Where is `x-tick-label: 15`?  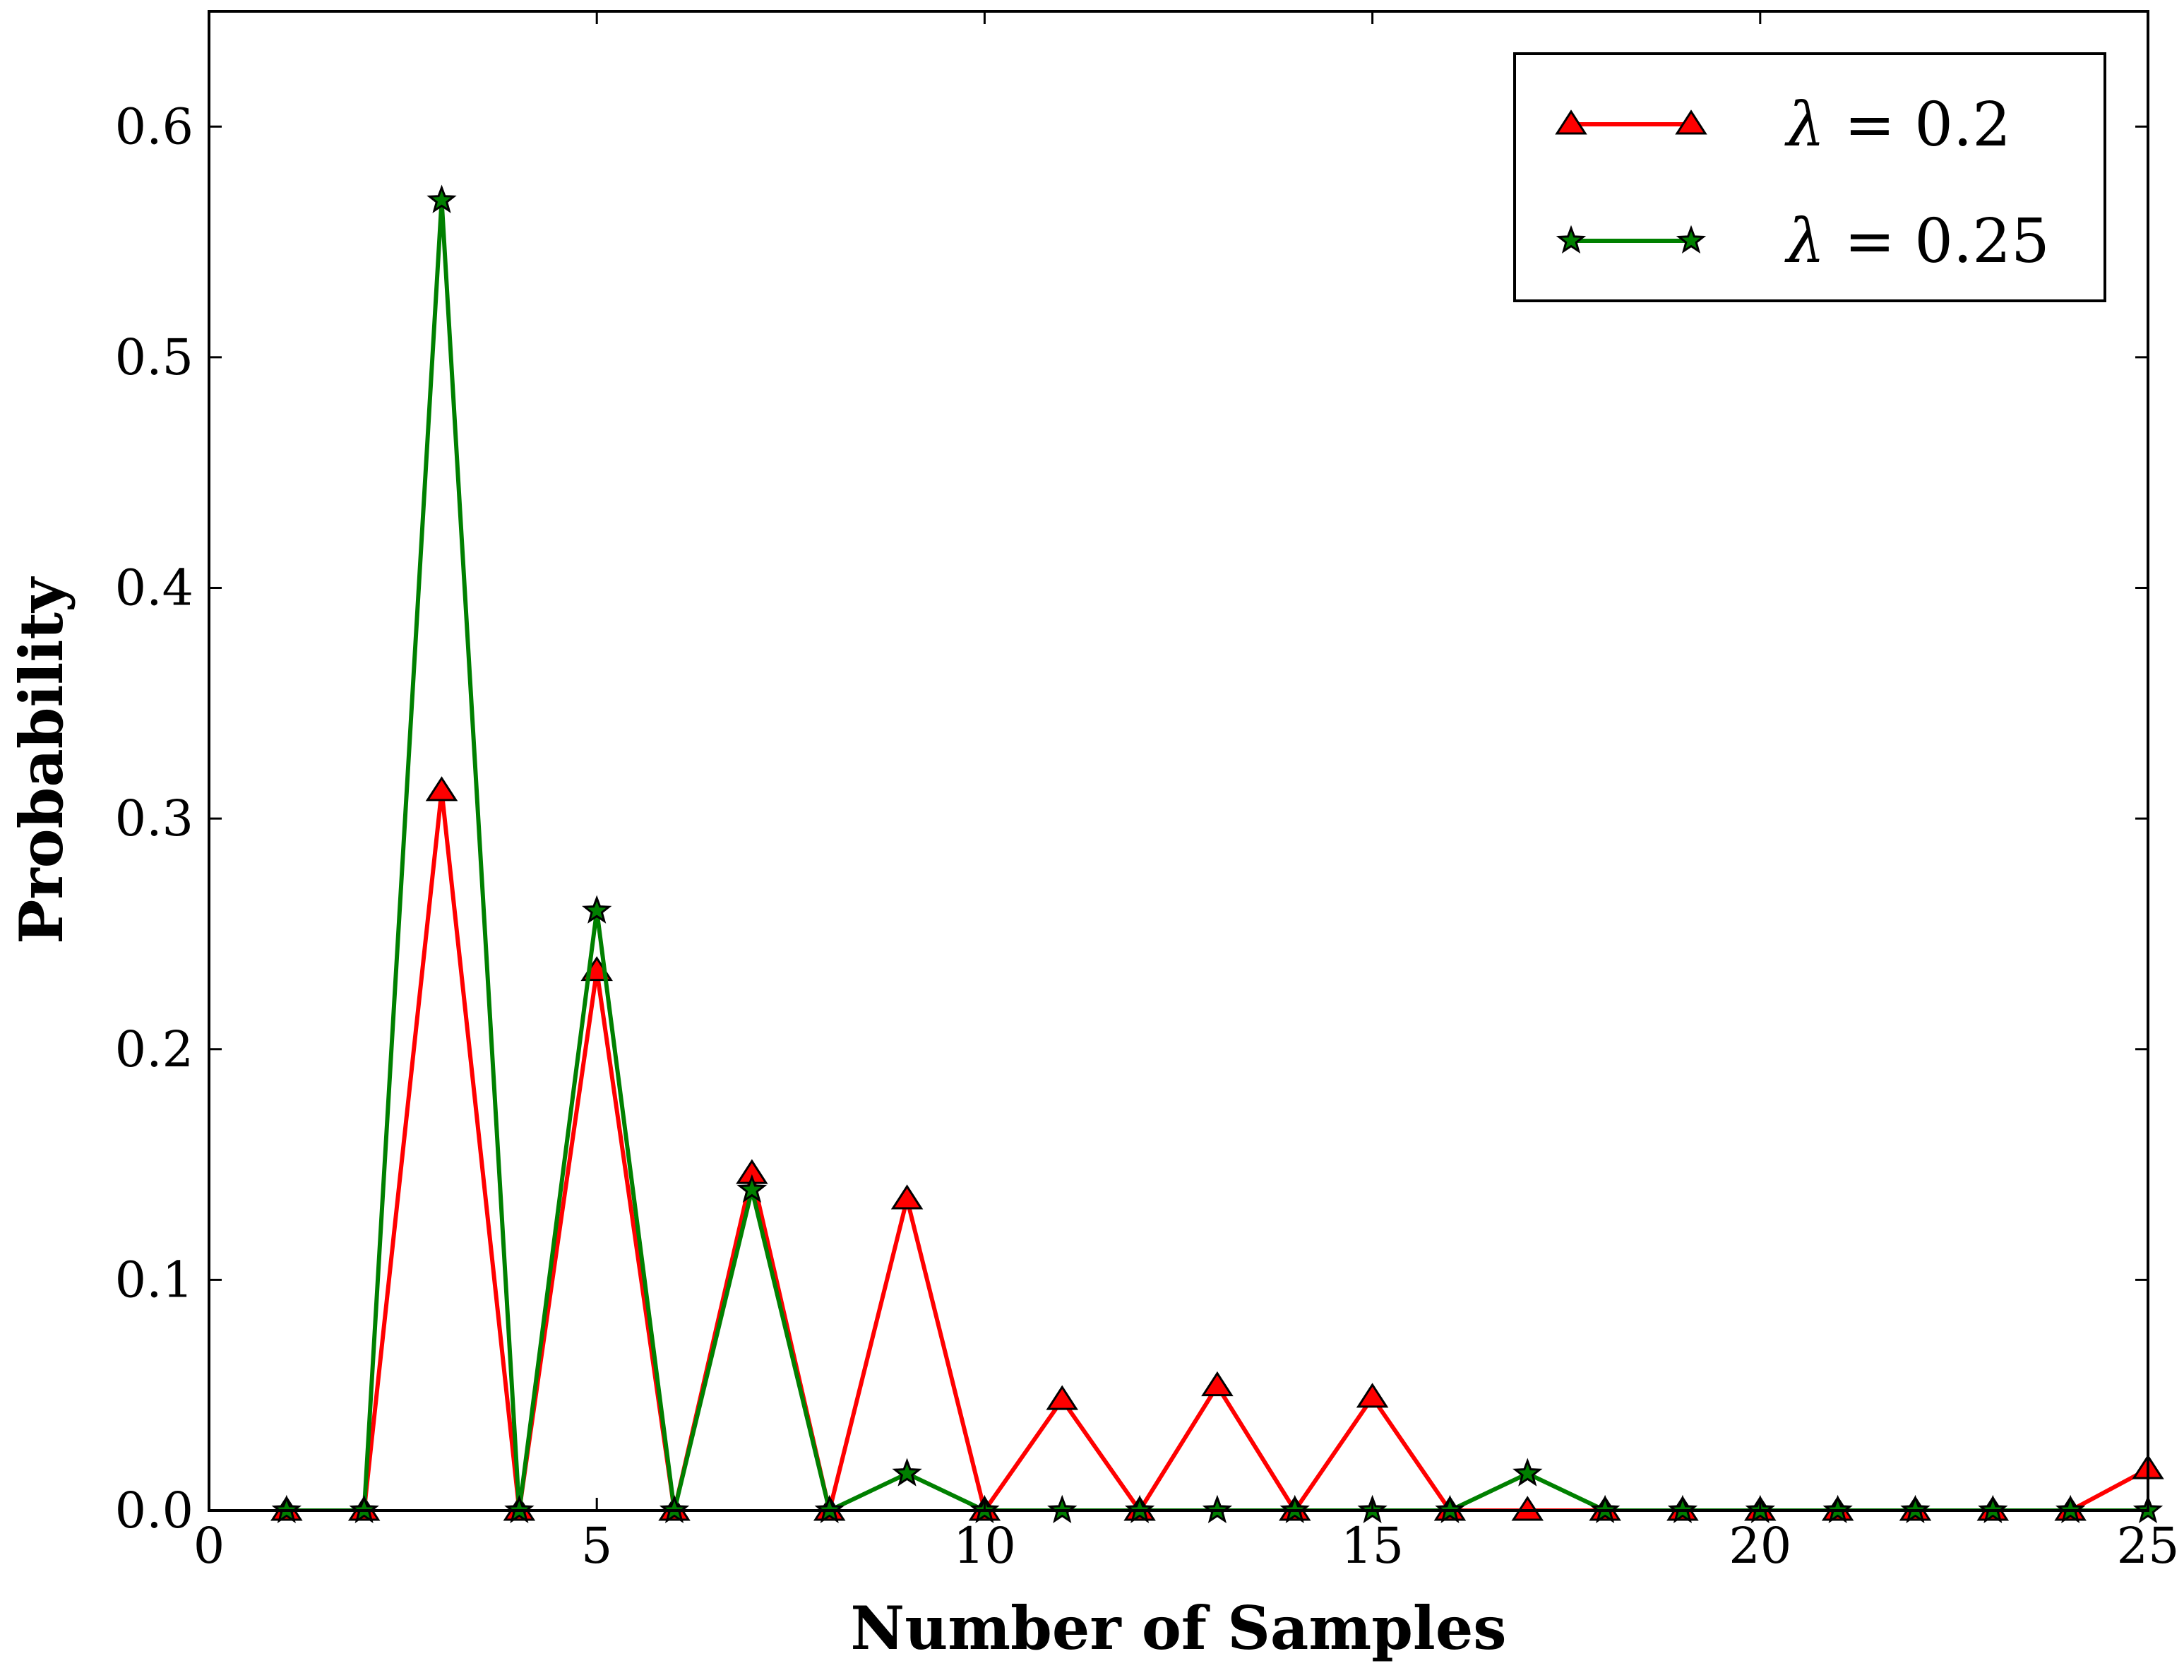 x-tick-label: 15 is located at coordinates (1372, 1546).